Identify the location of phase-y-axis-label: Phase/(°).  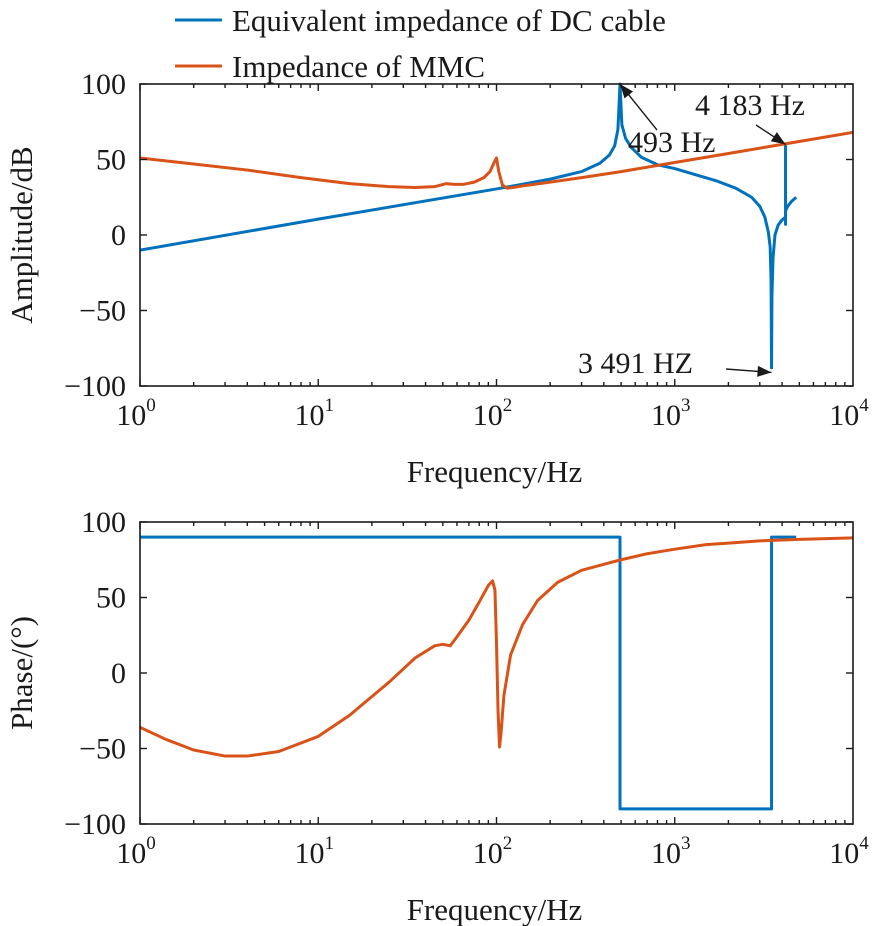
(21, 673).